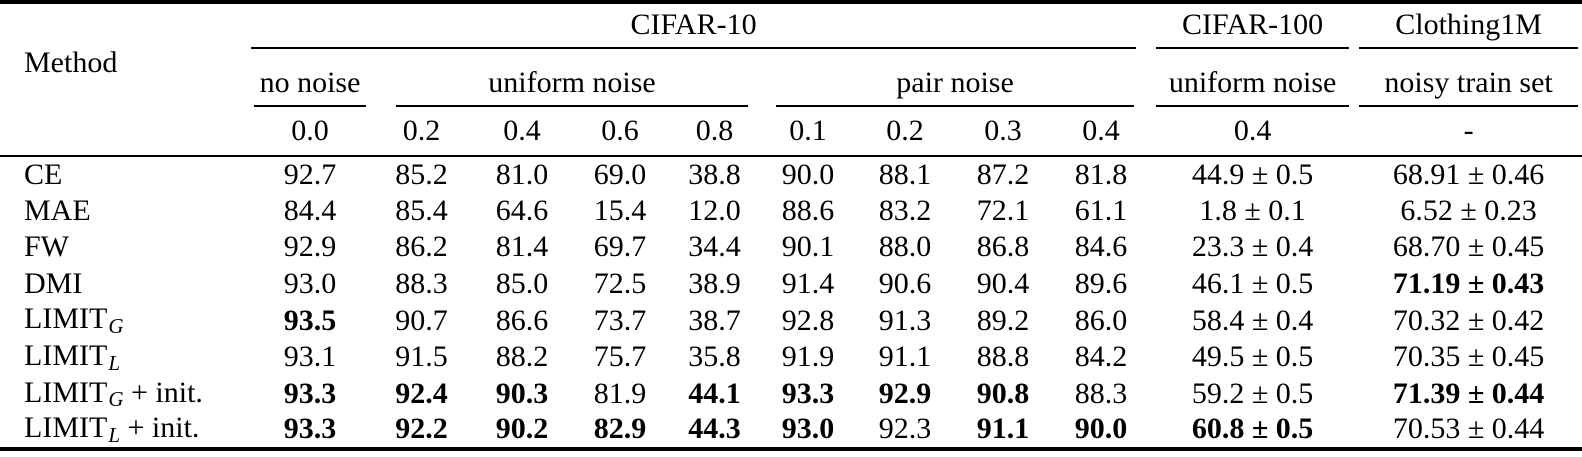 The width and height of the screenshot is (1582, 457). I want to click on value-cell: 90.4, so click(1003, 284).